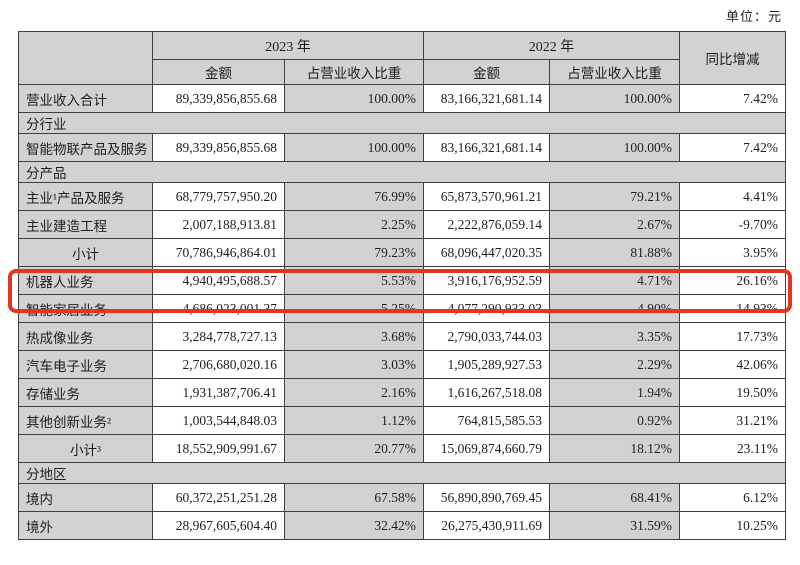 Image resolution: width=800 pixels, height=565 pixels. Describe the element at coordinates (486, 336) in the screenshot. I see `amount-2022-cell: 2,790,033,744.03` at that location.